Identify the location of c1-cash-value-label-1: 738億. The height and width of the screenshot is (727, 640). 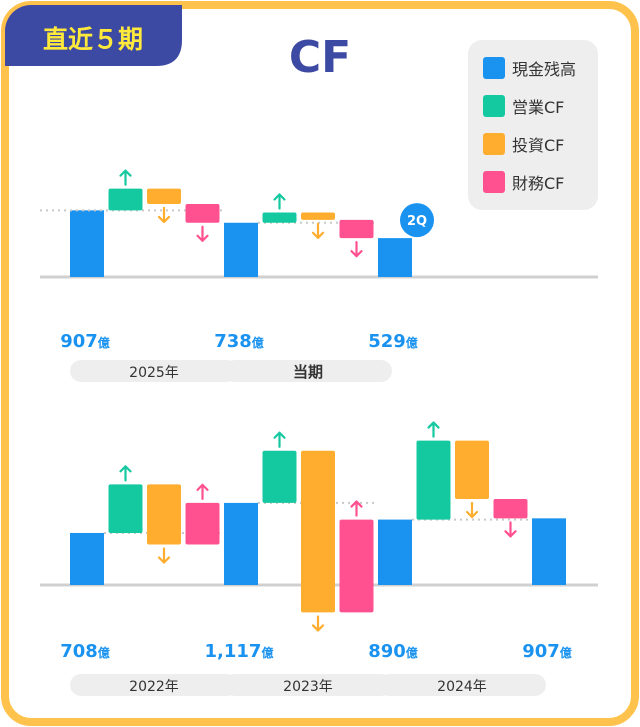
(239, 341).